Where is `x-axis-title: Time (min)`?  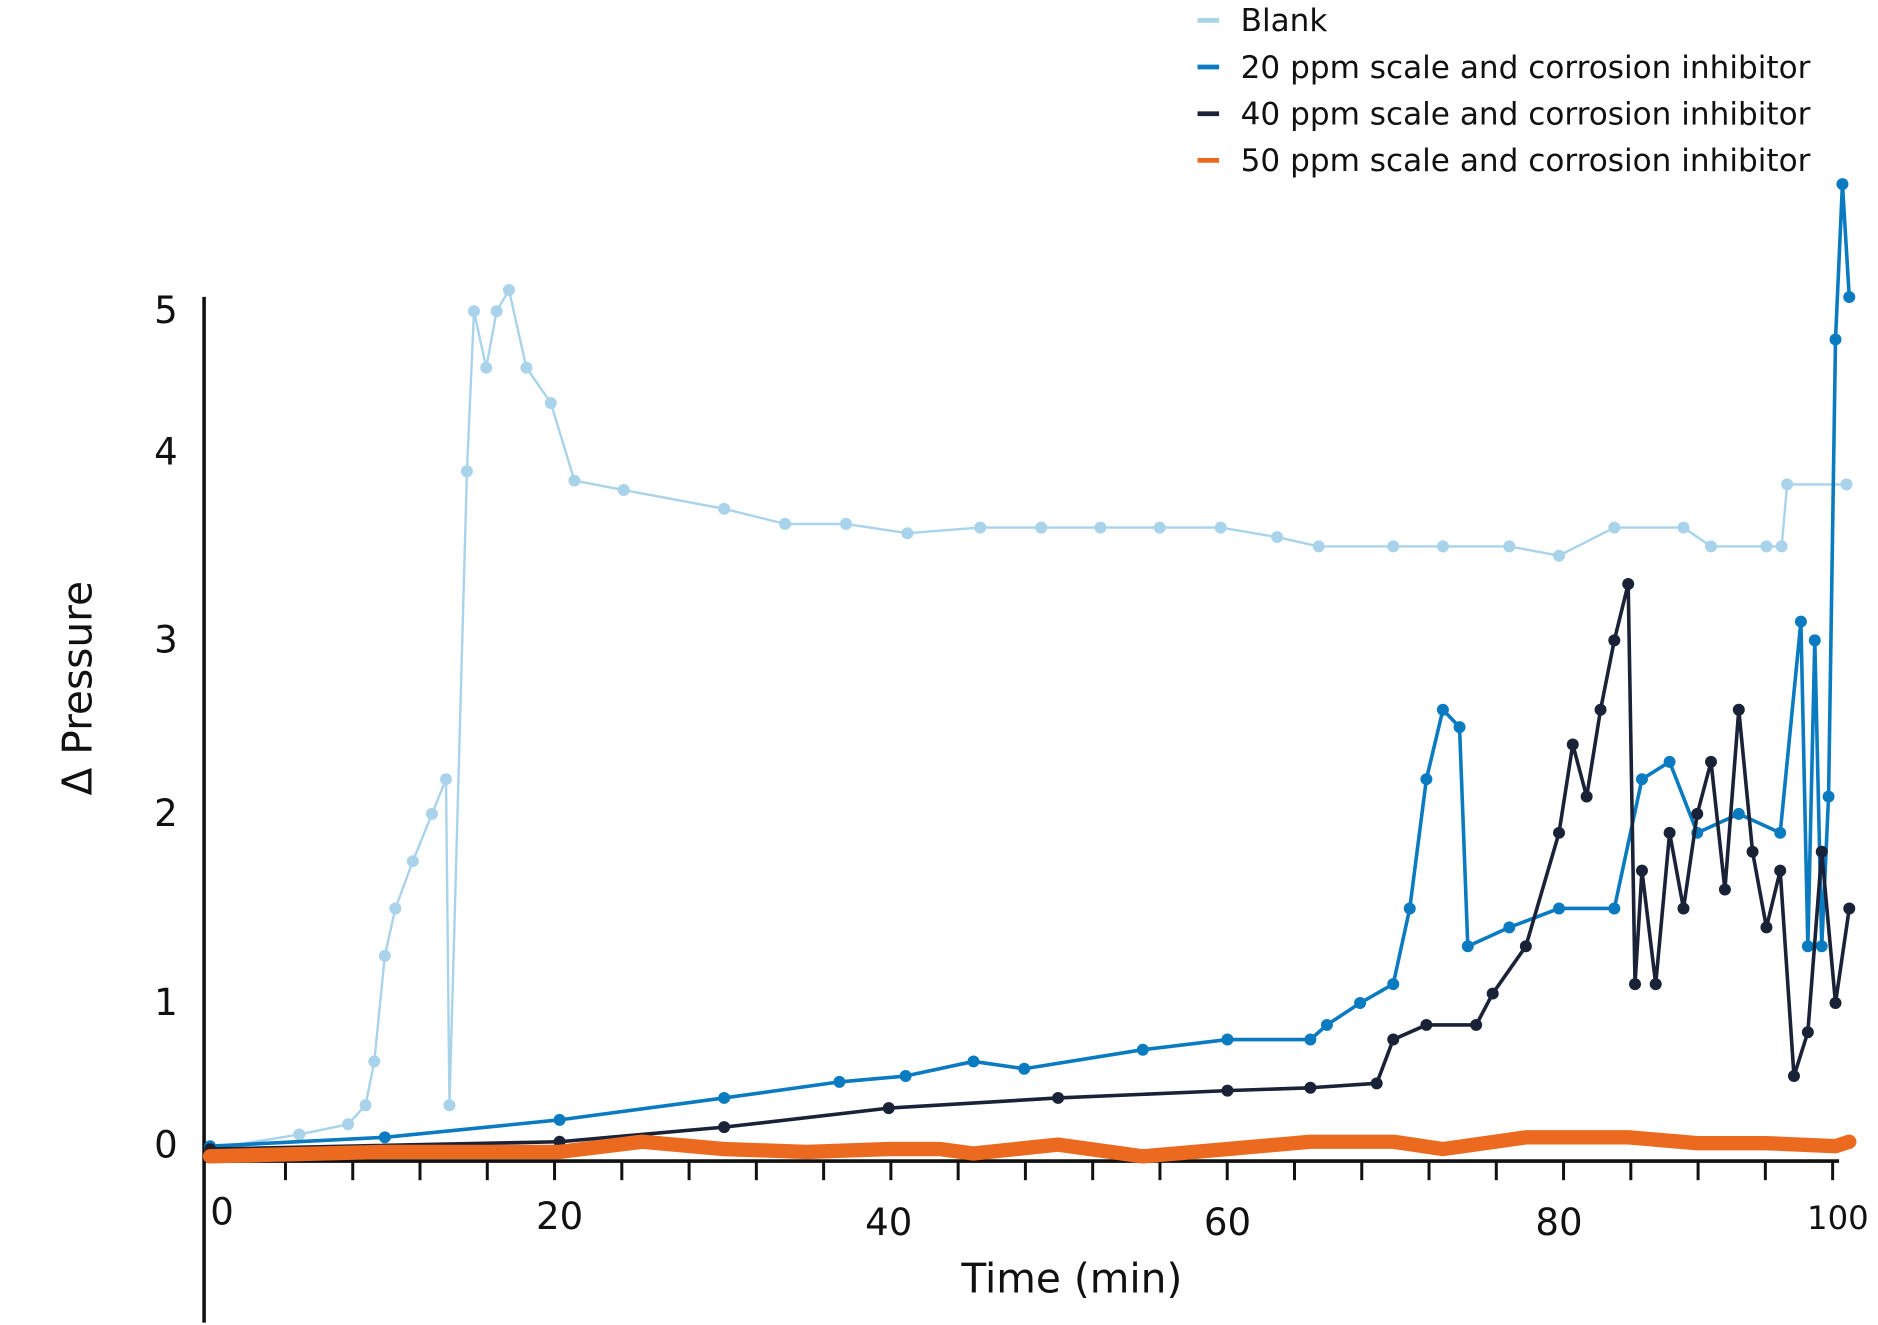
x-axis-title: Time (min) is located at coordinates (1071, 1279).